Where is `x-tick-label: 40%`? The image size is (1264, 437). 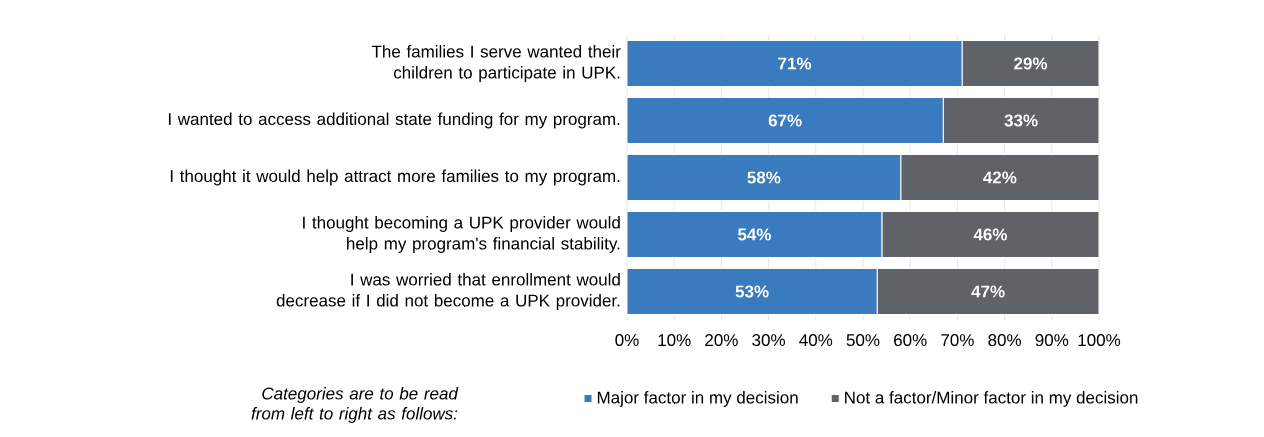
x-tick-label: 40% is located at coordinates (816, 340).